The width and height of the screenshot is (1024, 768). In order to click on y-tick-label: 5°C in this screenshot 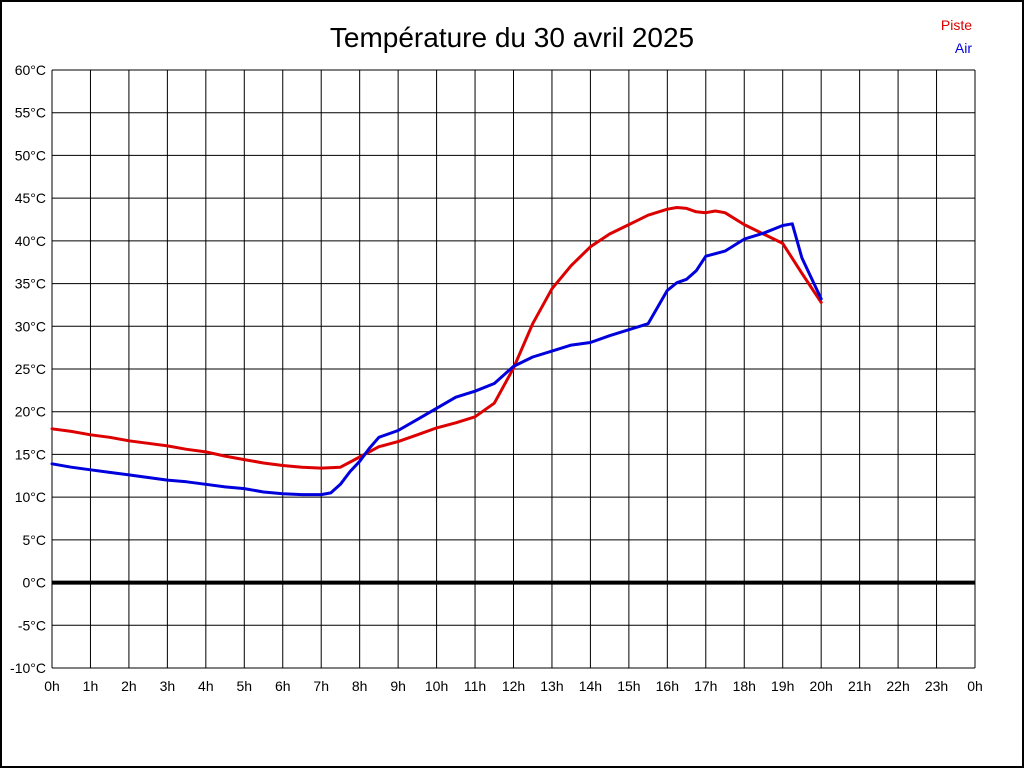, I will do `click(35, 540)`.